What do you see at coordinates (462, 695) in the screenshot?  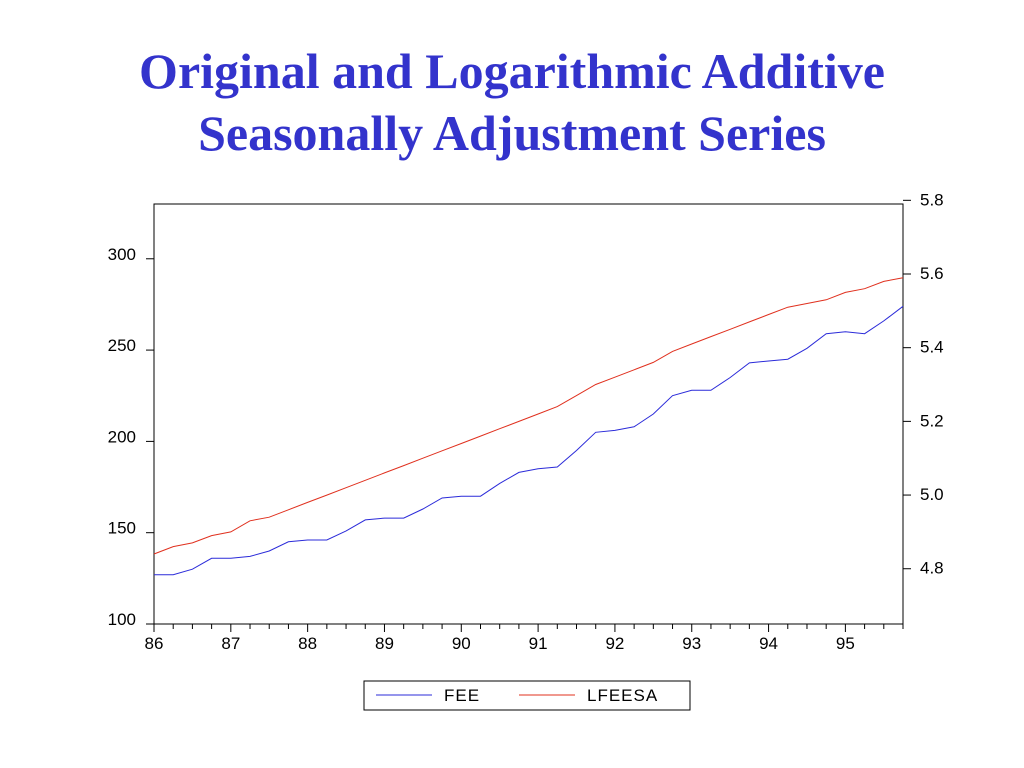 I see `legend-label-fee: FEE` at bounding box center [462, 695].